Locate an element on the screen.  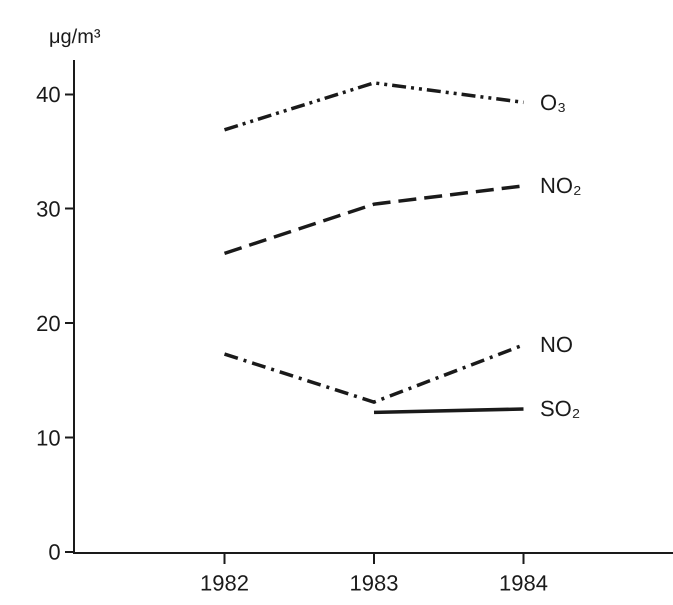
y-tick-label: 40 is located at coordinates (48, 95).